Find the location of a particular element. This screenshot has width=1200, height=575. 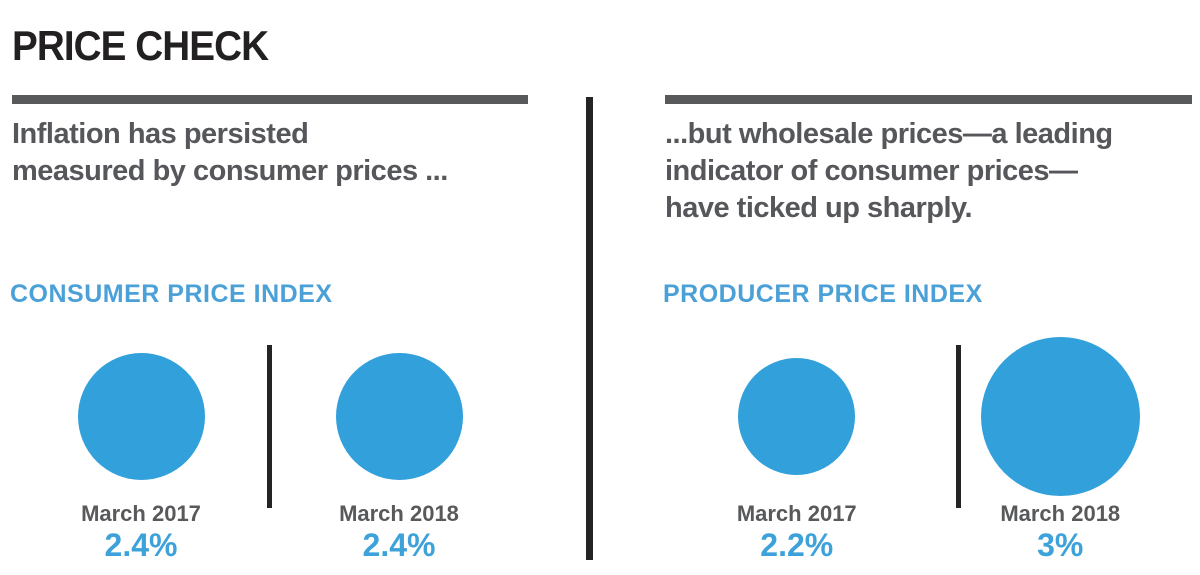

cpi-2018-cell is located at coordinates (399, 416).